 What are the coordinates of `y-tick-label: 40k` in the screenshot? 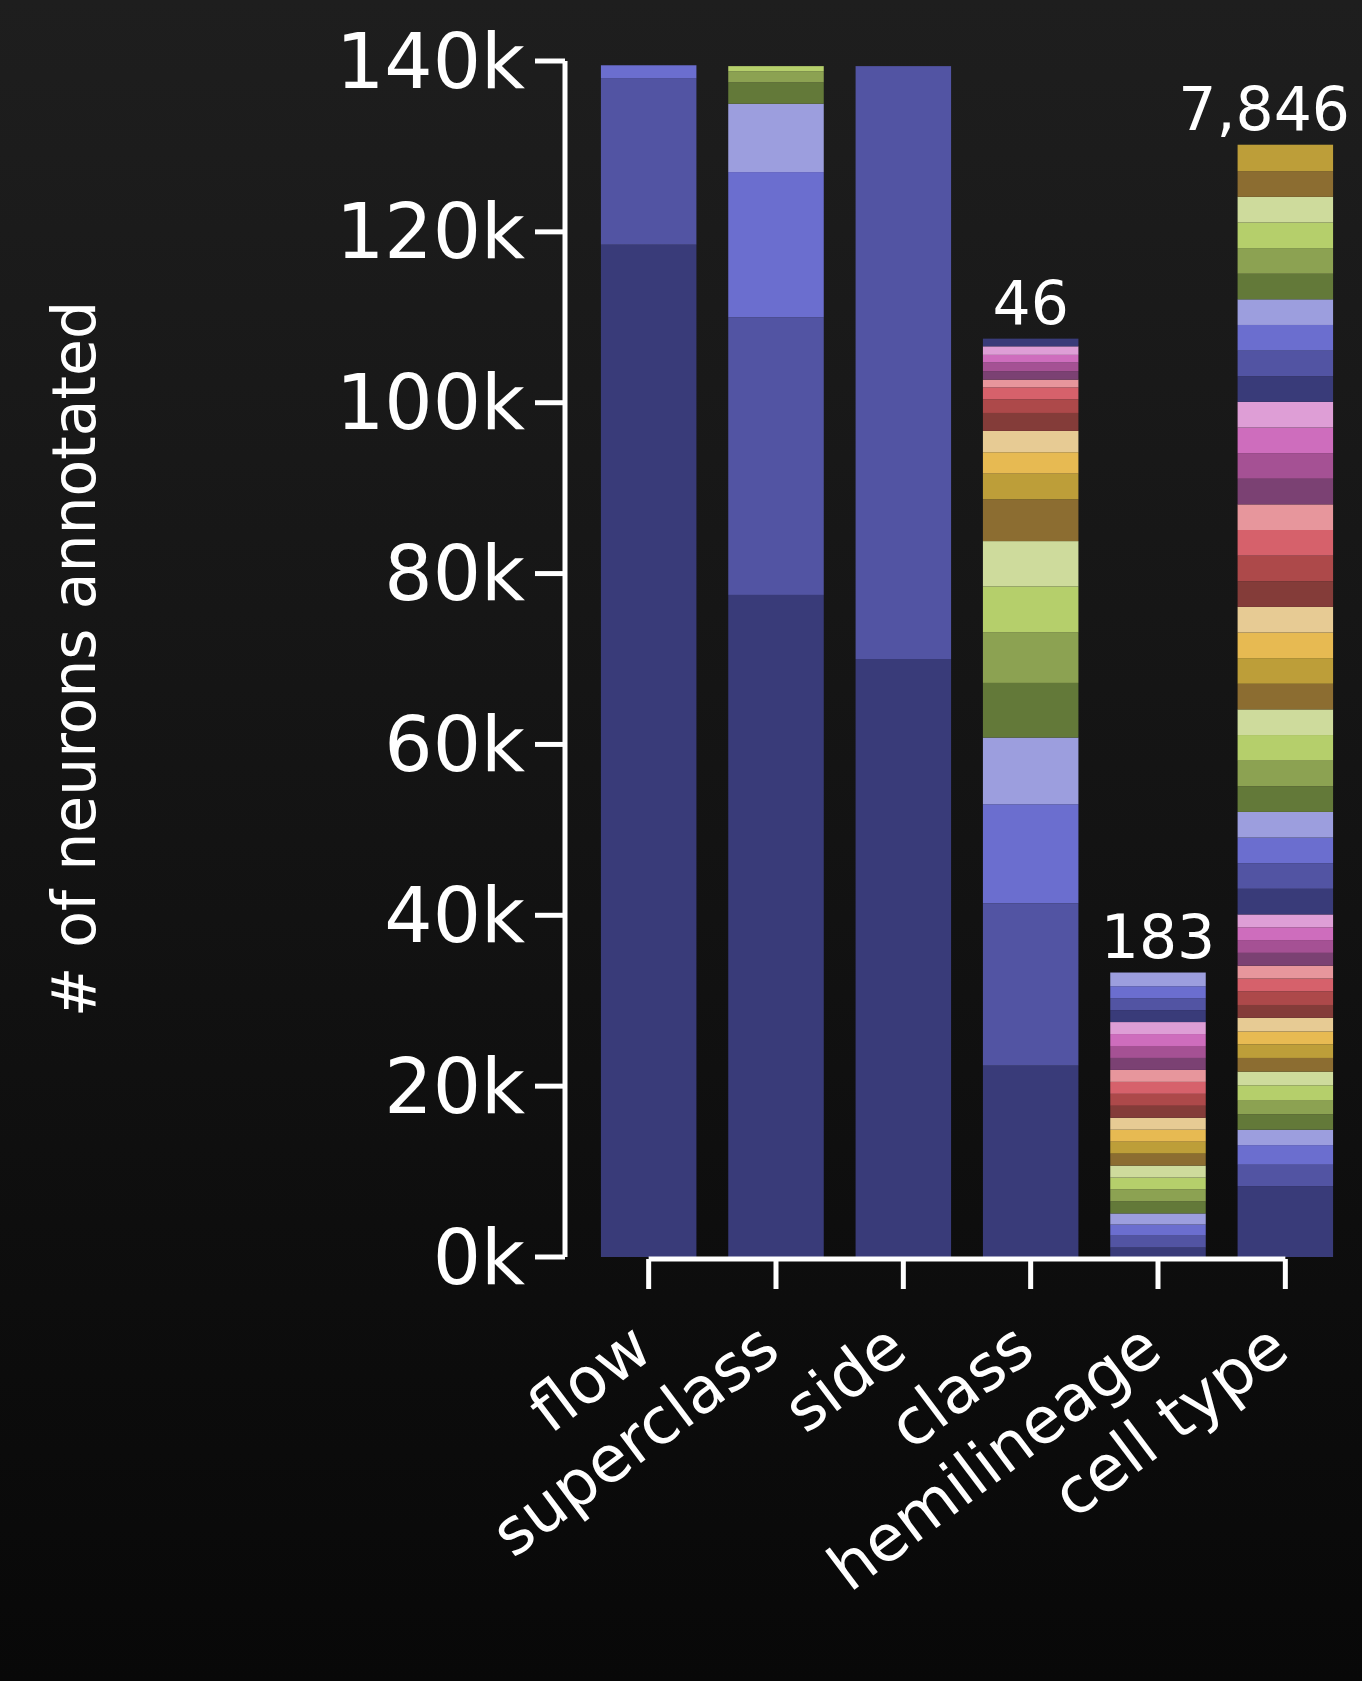 It's located at (454, 915).